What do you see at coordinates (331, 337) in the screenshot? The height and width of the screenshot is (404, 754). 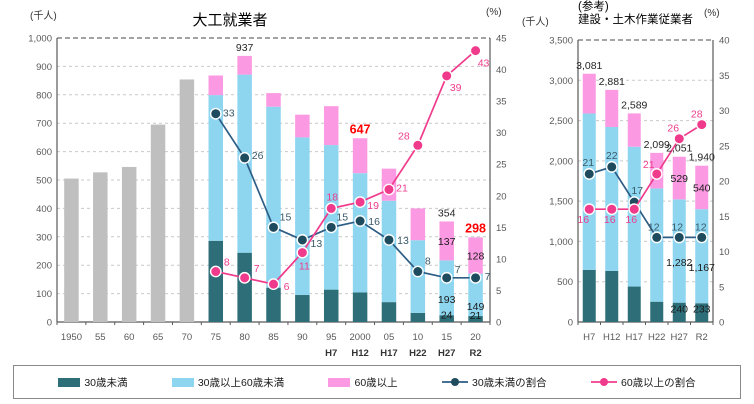 I see `x-axis-category-label: 95` at bounding box center [331, 337].